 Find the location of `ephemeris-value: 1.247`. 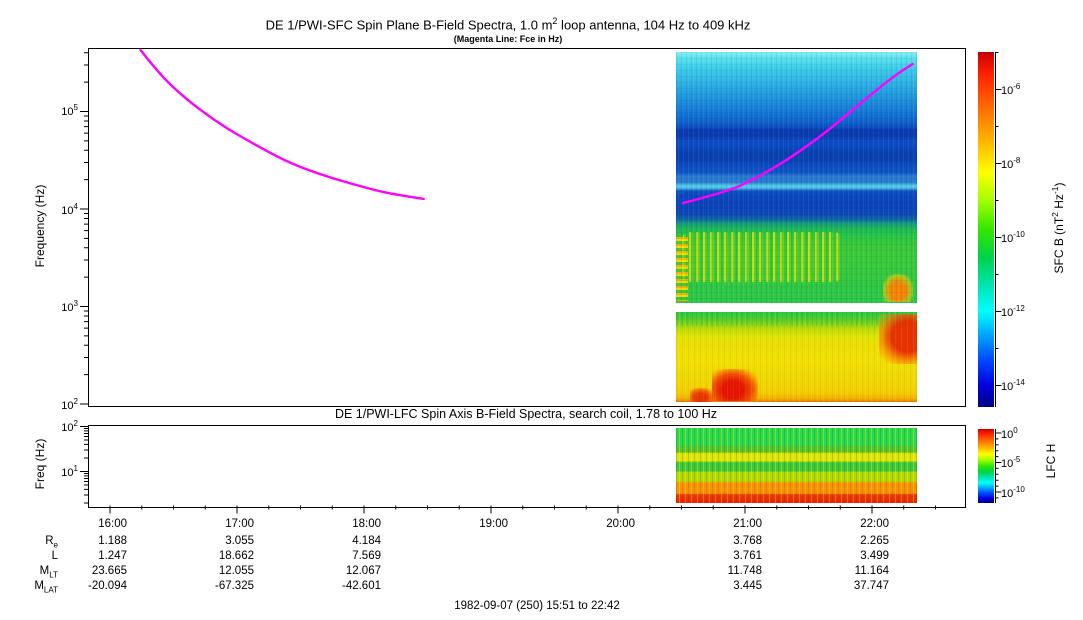

ephemeris-value: 1.247 is located at coordinates (112, 556).